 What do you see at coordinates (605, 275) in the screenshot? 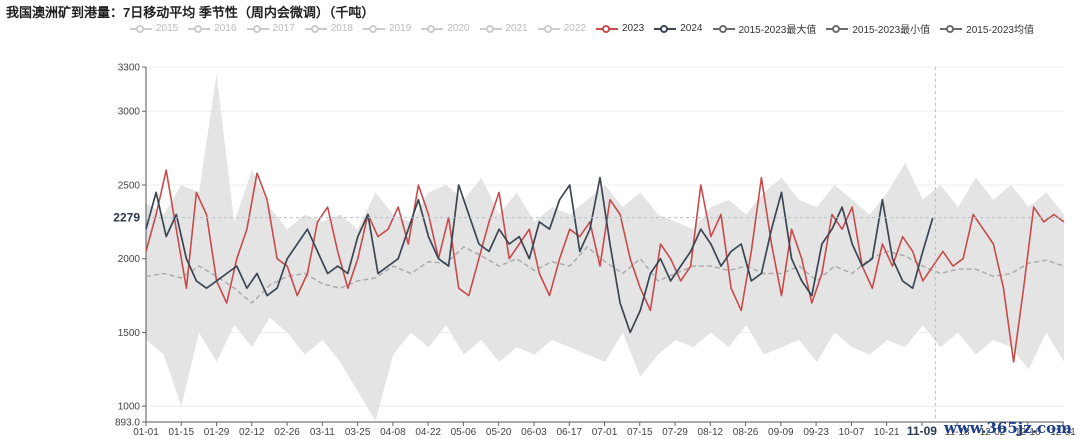
I see `series-line-mean` at bounding box center [605, 275].